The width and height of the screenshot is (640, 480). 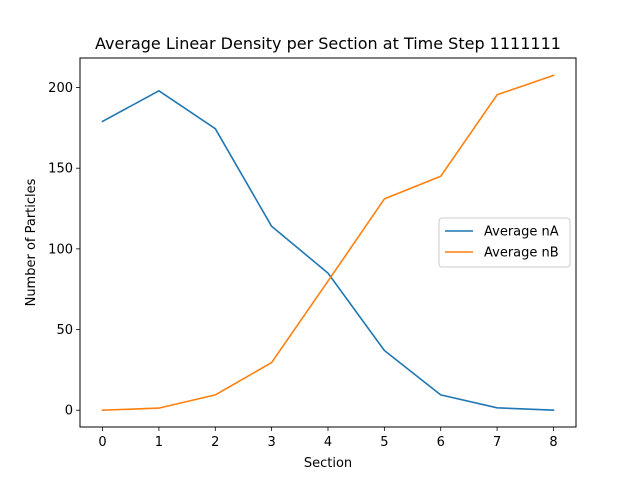 What do you see at coordinates (102, 442) in the screenshot?
I see `x-tick-label: 0` at bounding box center [102, 442].